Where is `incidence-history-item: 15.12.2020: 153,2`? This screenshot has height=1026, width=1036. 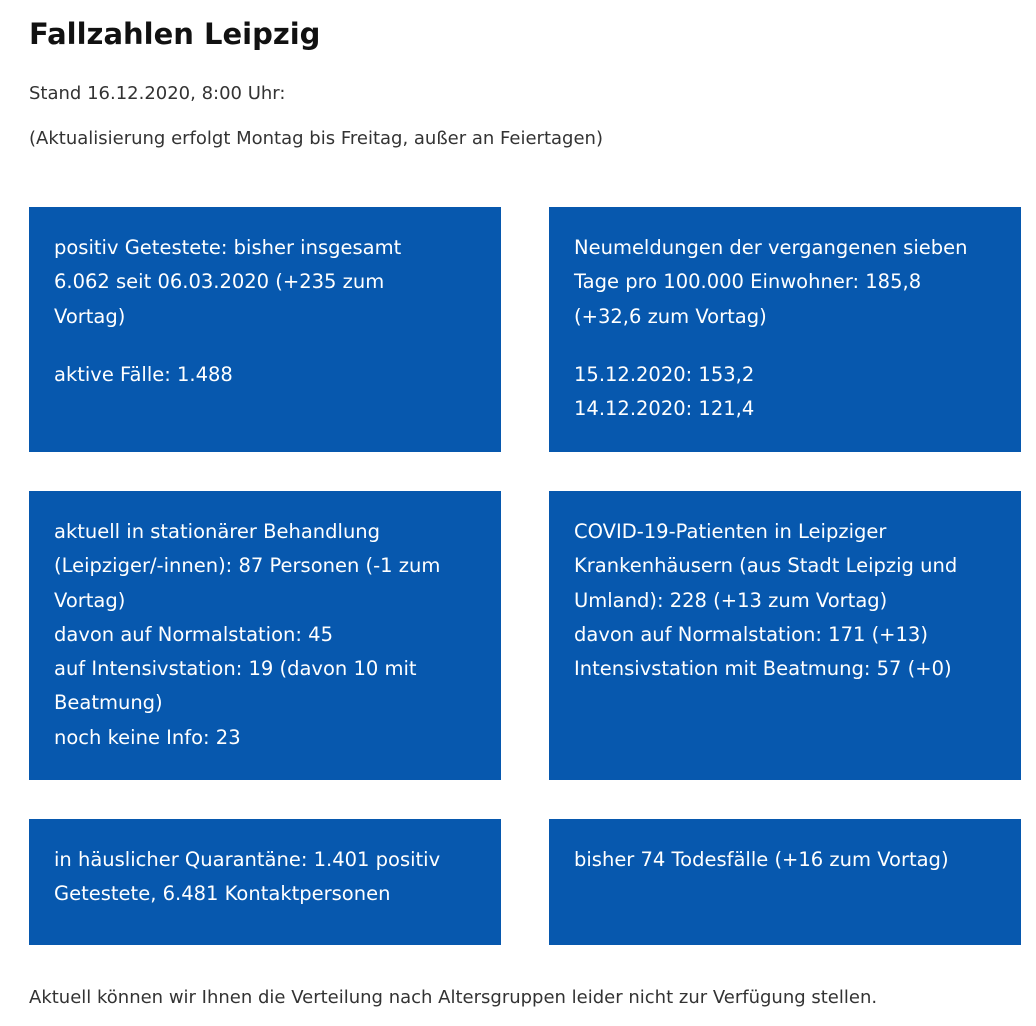 incidence-history-item: 15.12.2020: 153,2 is located at coordinates (664, 374).